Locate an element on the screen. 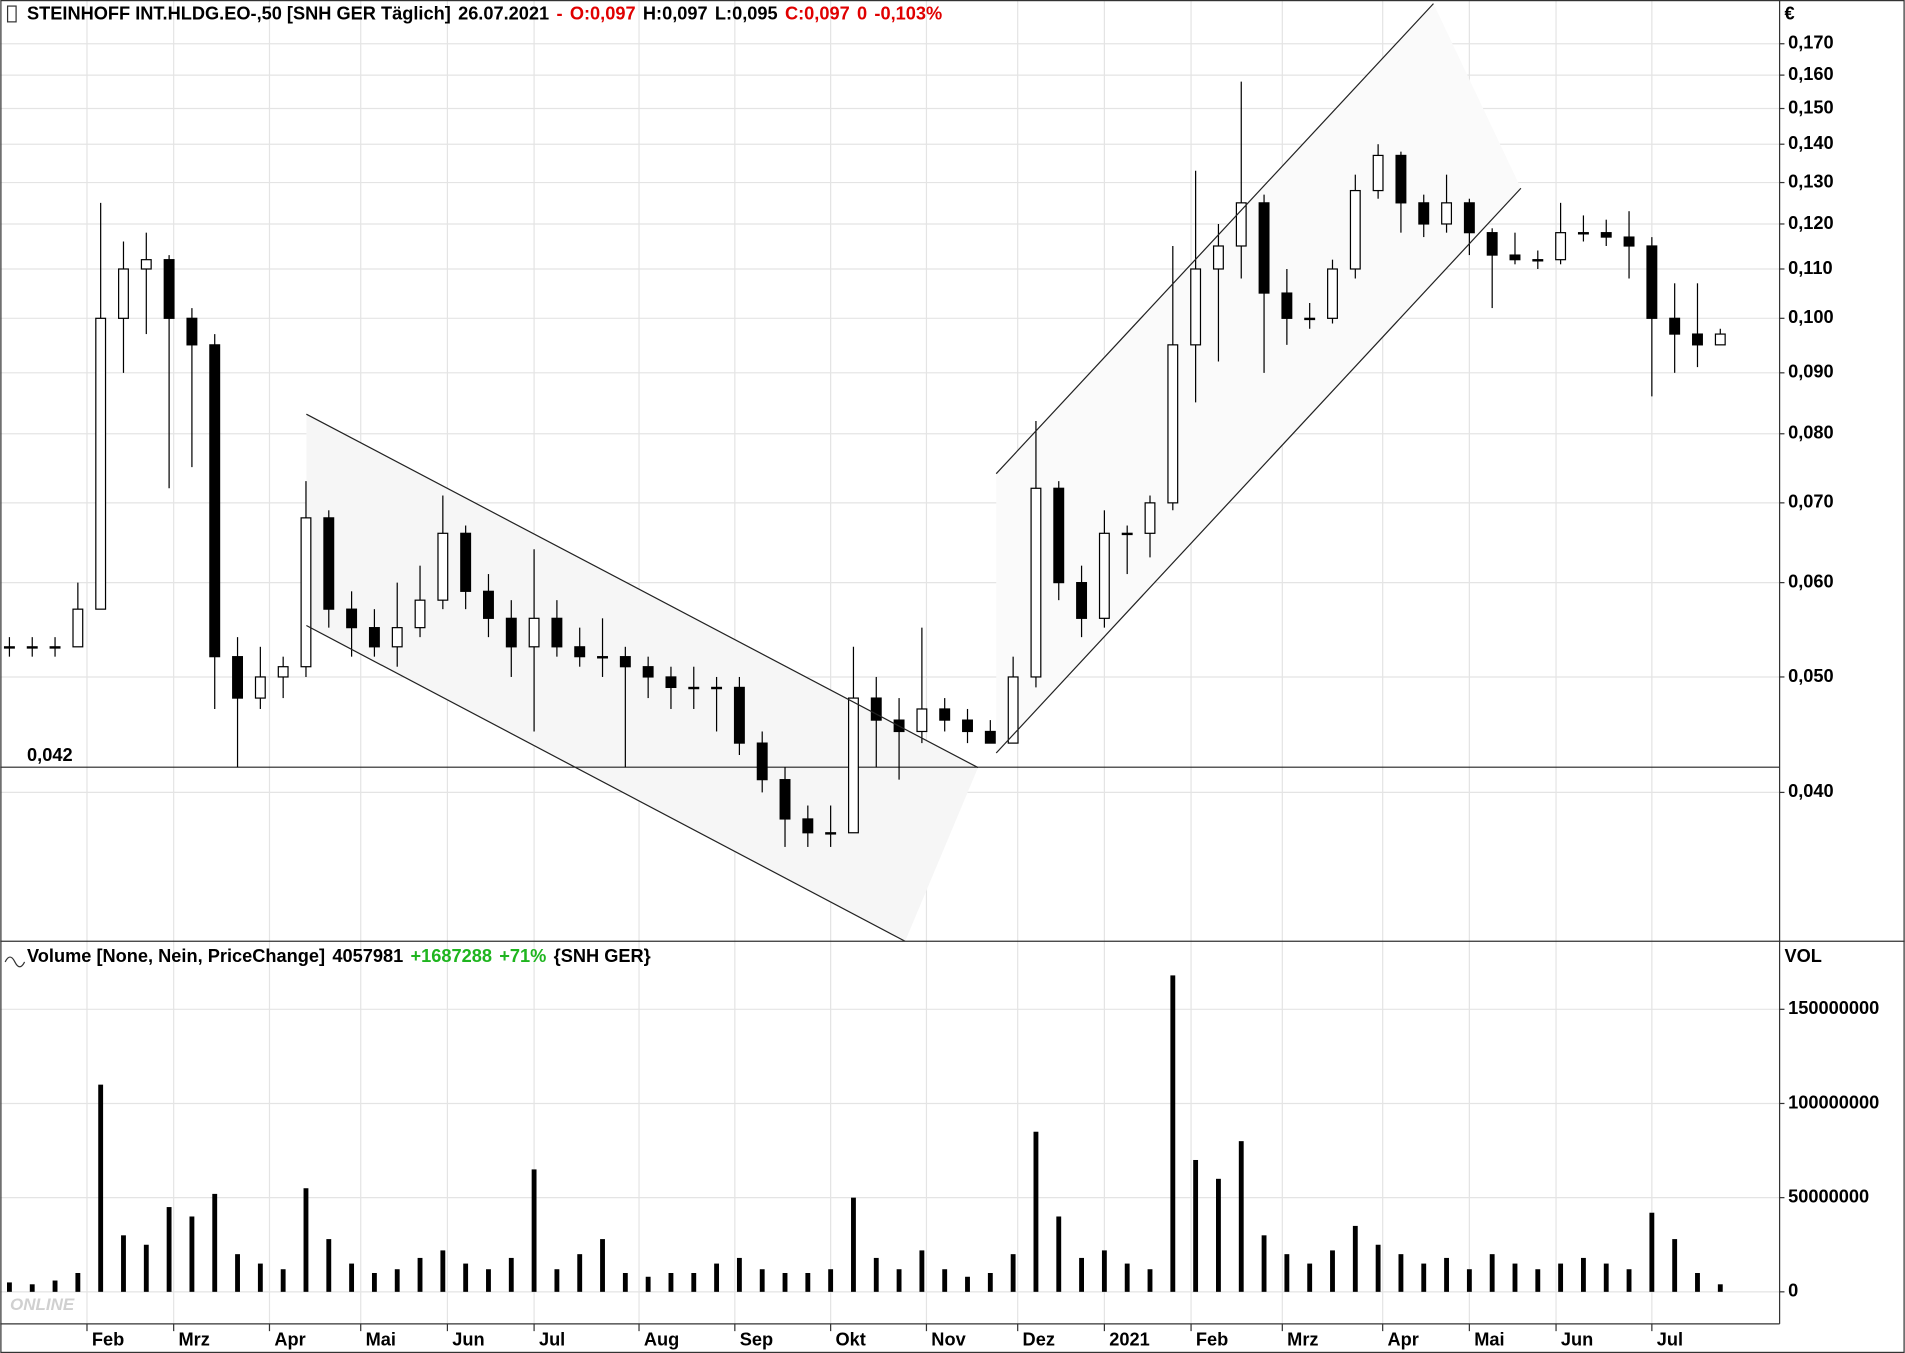 This screenshot has width=1905, height=1353. channel-shade is located at coordinates (642, 678).